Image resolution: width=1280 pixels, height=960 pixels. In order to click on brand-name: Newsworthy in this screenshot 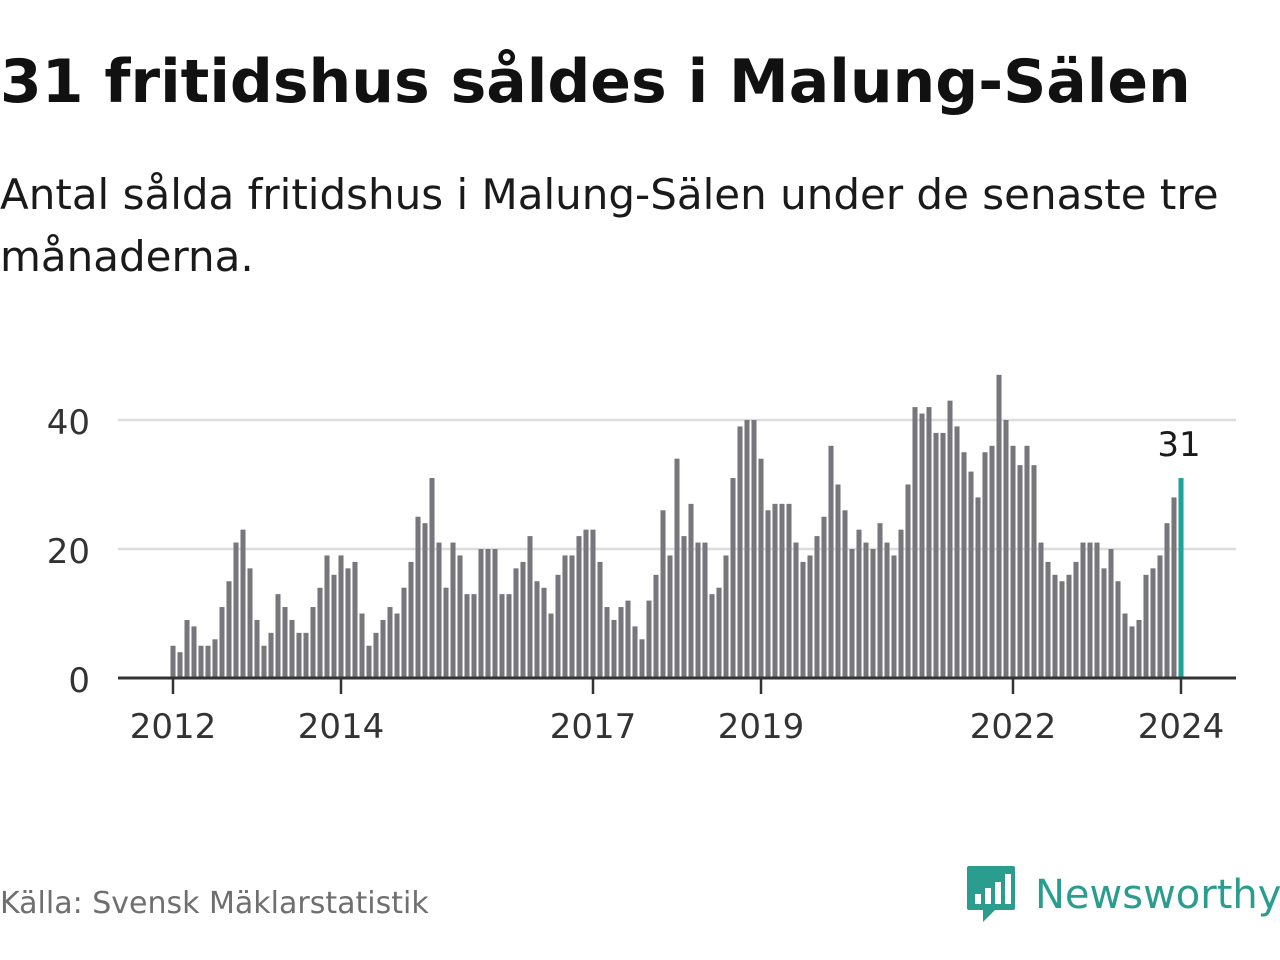, I will do `click(1157, 895)`.